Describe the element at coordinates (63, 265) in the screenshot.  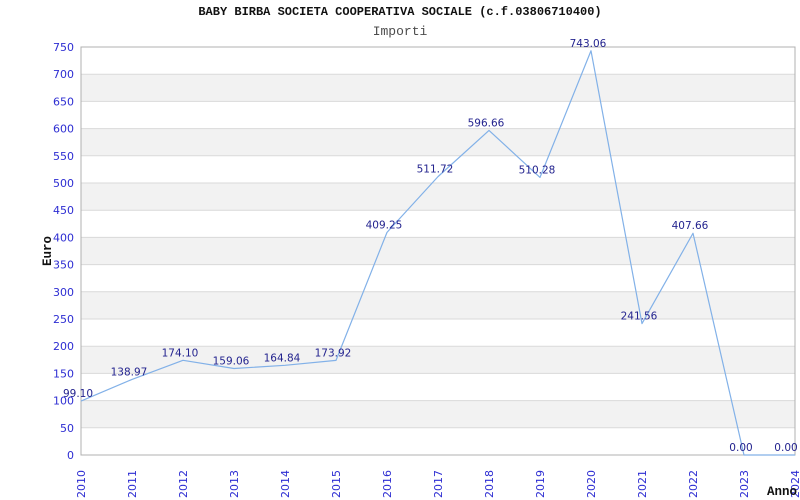
I see `y-tick-label: 350` at that location.